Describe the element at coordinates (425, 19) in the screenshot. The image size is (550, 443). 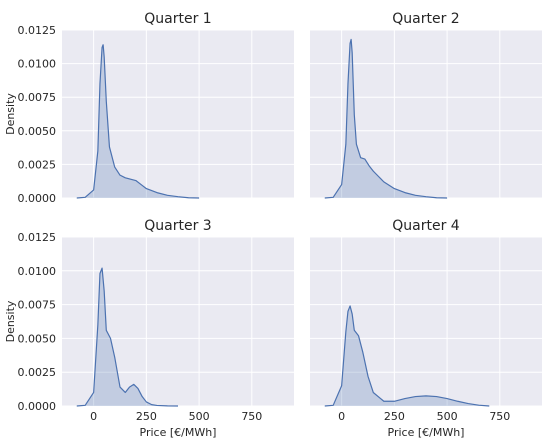
I see `panel-title-2: Quarter 2` at that location.